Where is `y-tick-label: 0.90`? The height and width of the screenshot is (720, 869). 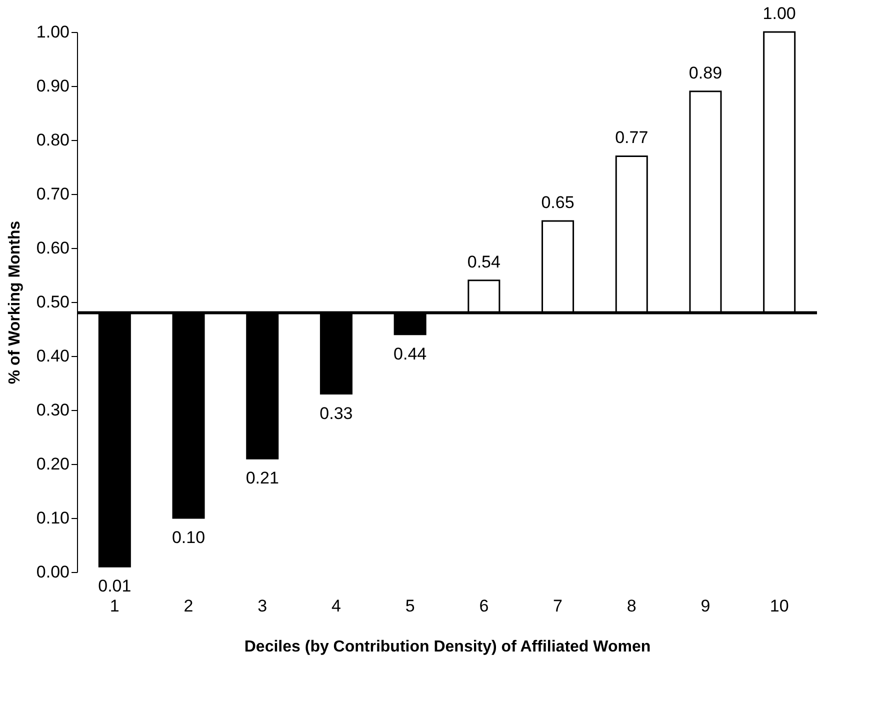 y-tick-label: 0.90 is located at coordinates (53, 86).